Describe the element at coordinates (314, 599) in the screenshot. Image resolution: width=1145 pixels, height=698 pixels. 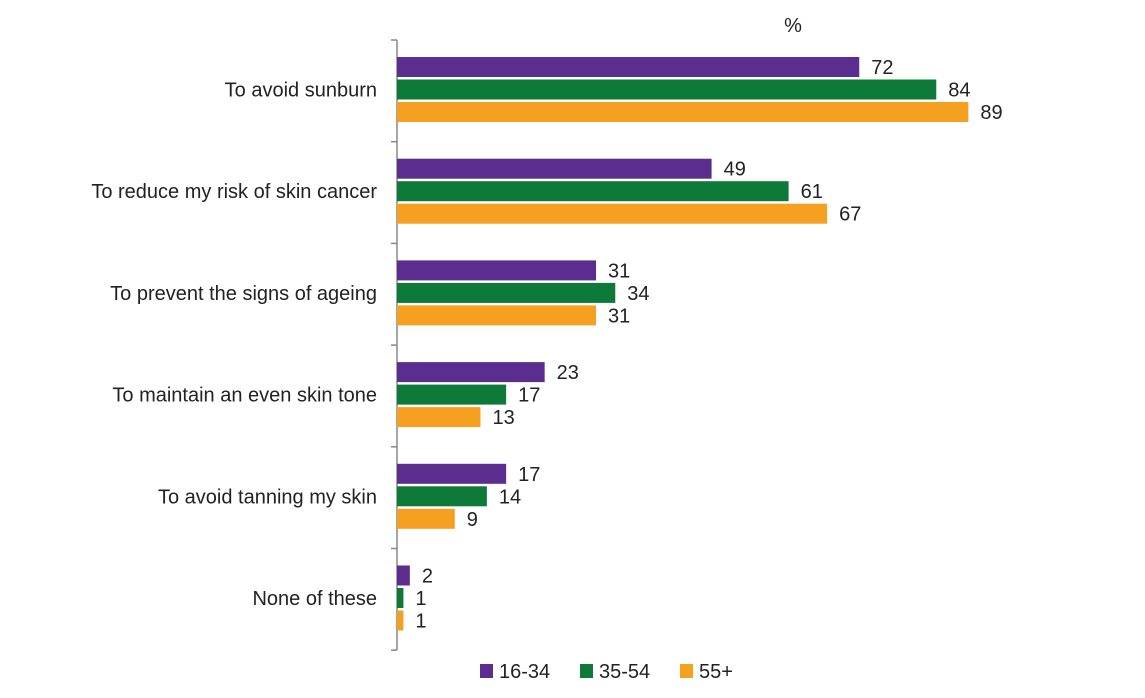
I see `category-label: None of these` at that location.